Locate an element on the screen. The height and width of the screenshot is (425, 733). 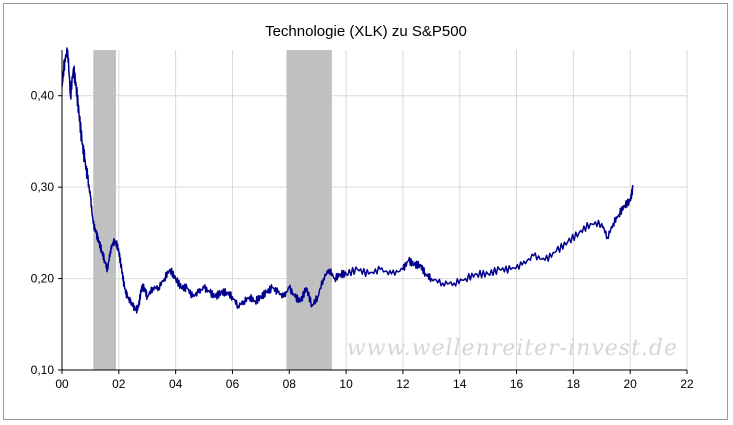
x-tick-label: 00 is located at coordinates (62, 384).